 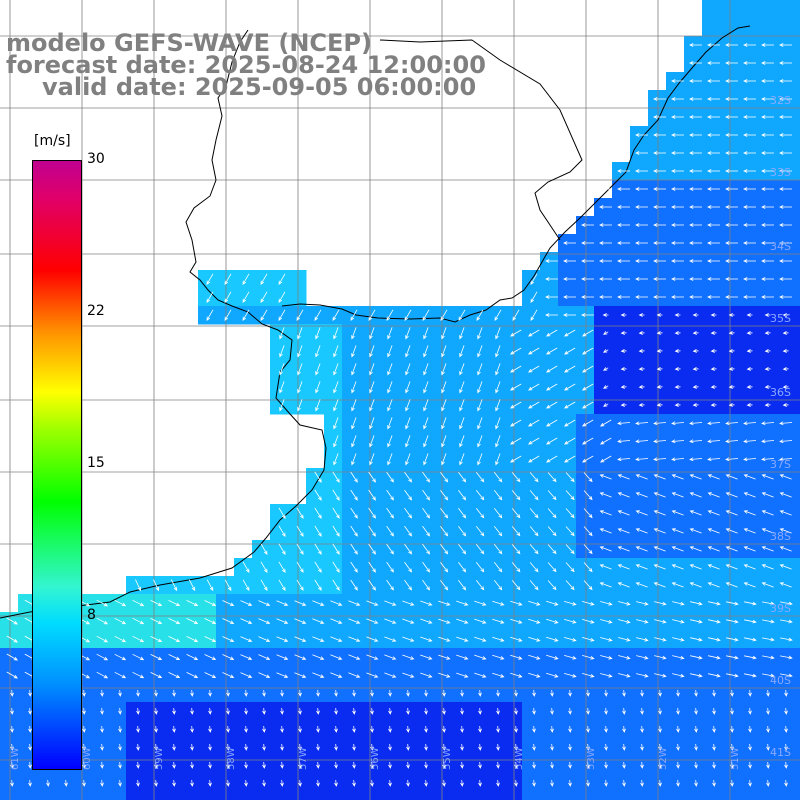 I want to click on model-title: modelo GEFS-WAVE (NCEP), so click(x=189, y=43).